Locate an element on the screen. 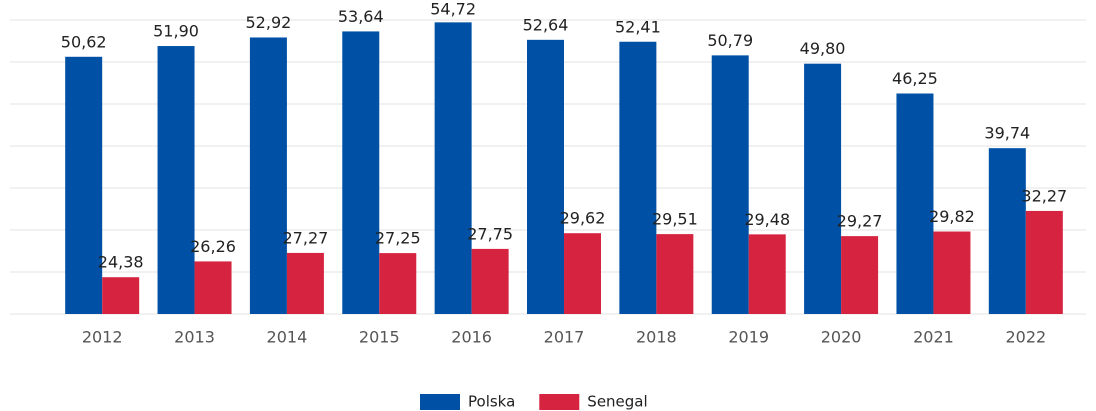  legend-label: Senegal is located at coordinates (617, 402).